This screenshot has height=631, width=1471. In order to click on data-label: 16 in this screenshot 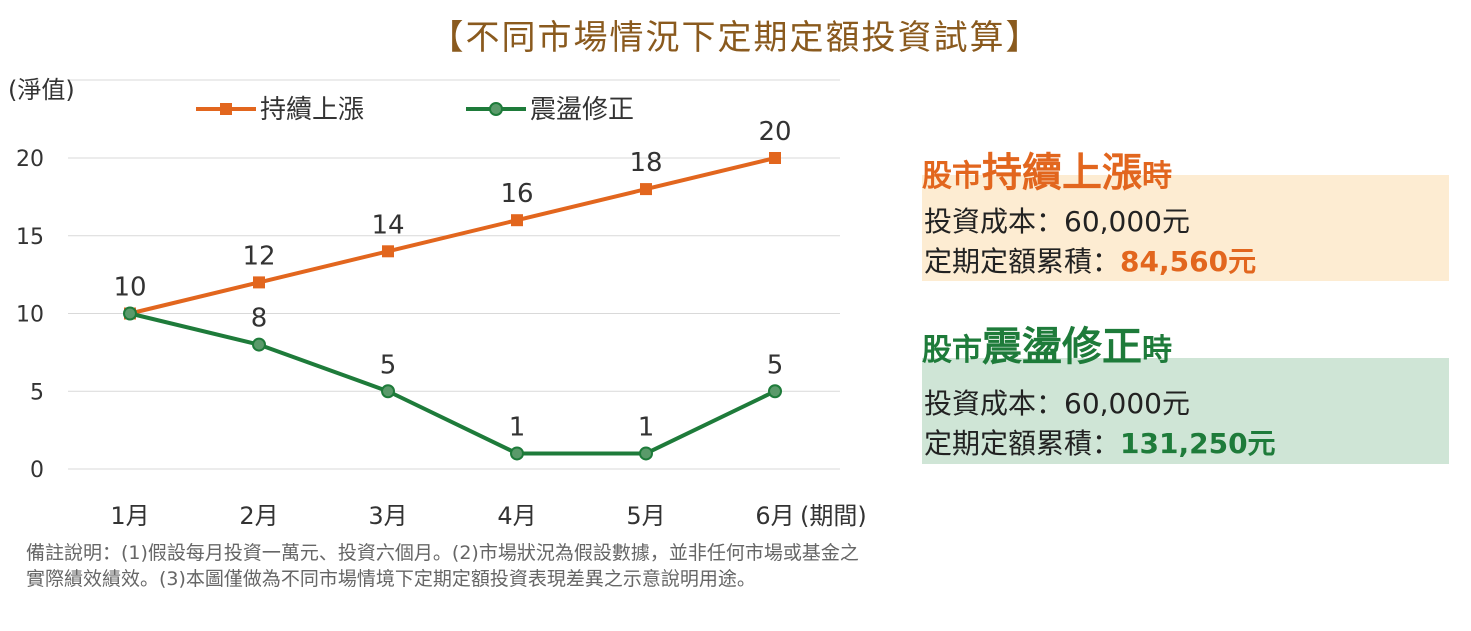, I will do `click(516, 194)`.